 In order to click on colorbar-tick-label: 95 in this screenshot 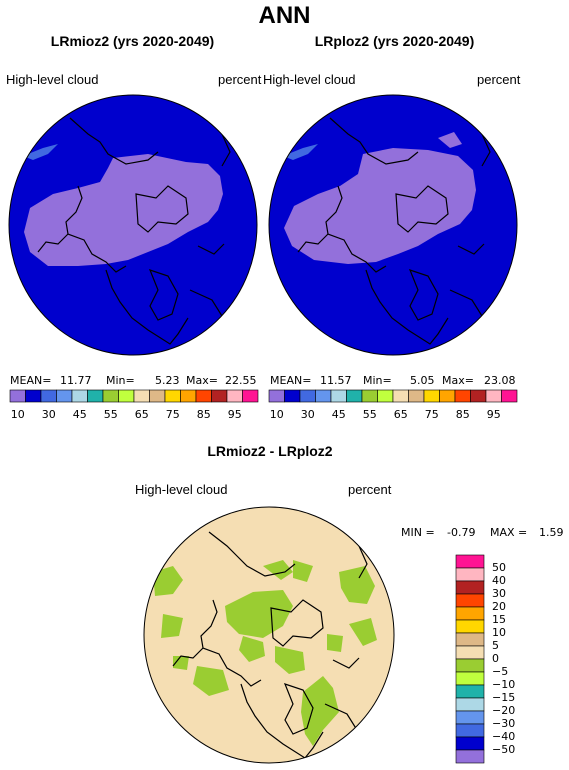, I will do `click(234, 414)`.